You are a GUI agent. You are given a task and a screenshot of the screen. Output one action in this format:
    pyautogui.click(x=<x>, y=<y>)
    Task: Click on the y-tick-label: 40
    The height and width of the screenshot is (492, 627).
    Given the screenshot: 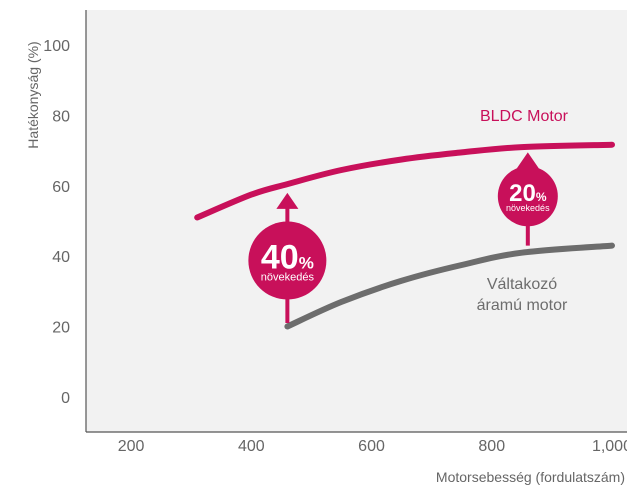 What is the action you would take?
    pyautogui.click(x=61, y=257)
    